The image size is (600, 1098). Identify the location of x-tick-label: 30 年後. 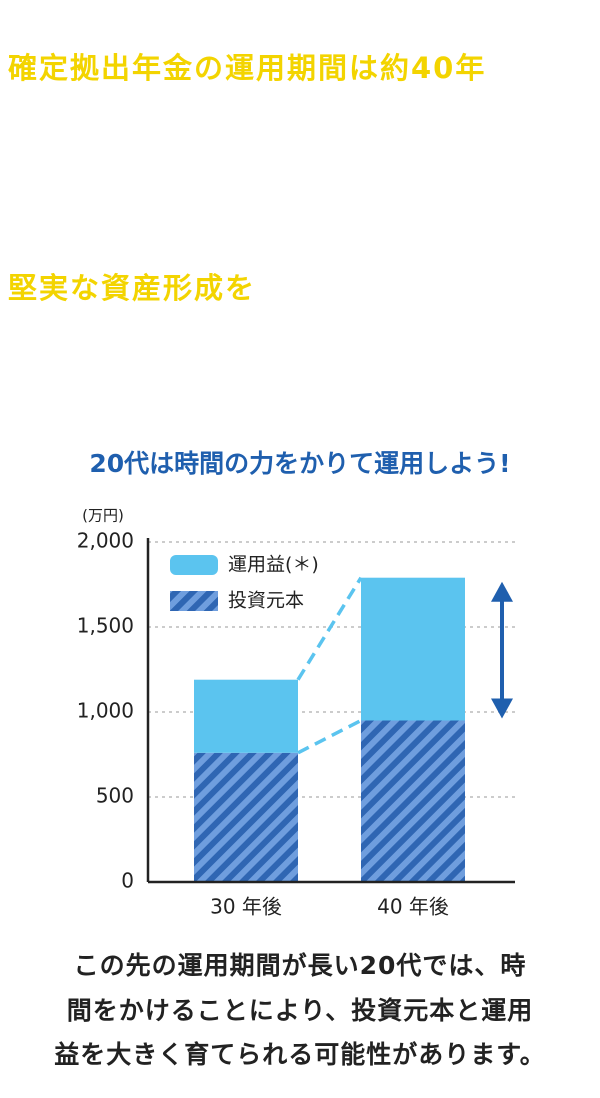
(246, 907).